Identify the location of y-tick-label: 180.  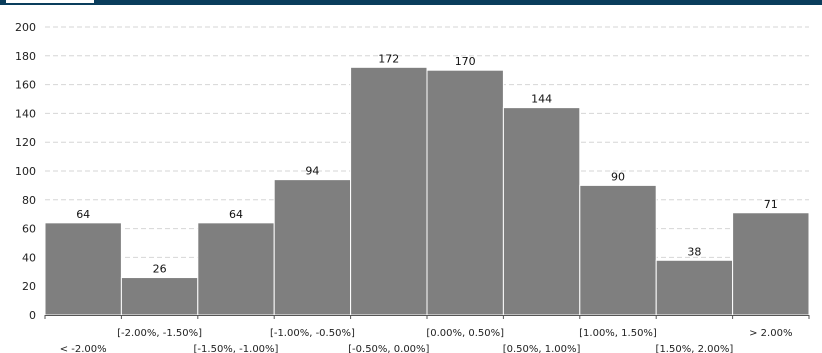
(25, 56).